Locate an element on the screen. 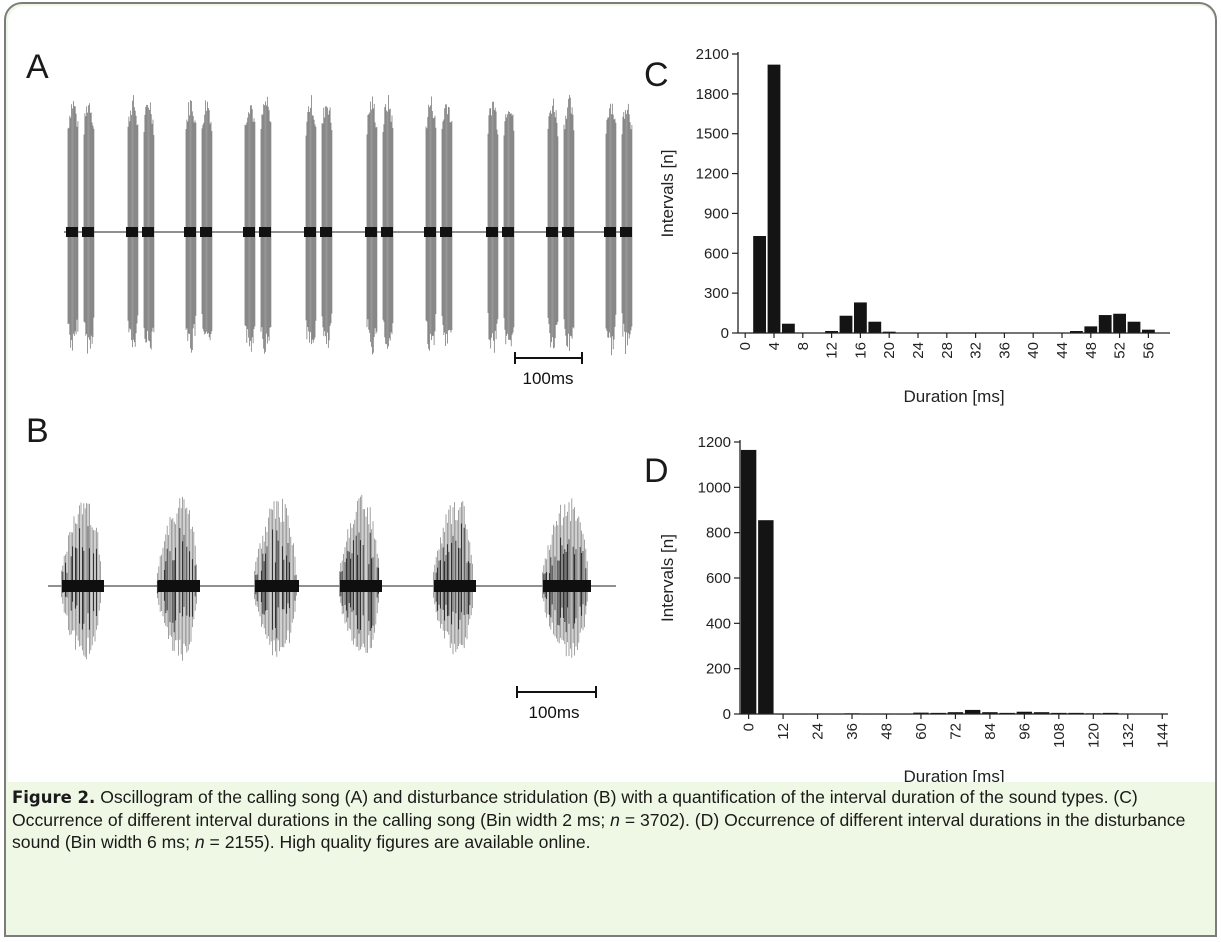 This screenshot has width=1221, height=942. histogram-d-x-tick-label: 36 is located at coordinates (852, 731).